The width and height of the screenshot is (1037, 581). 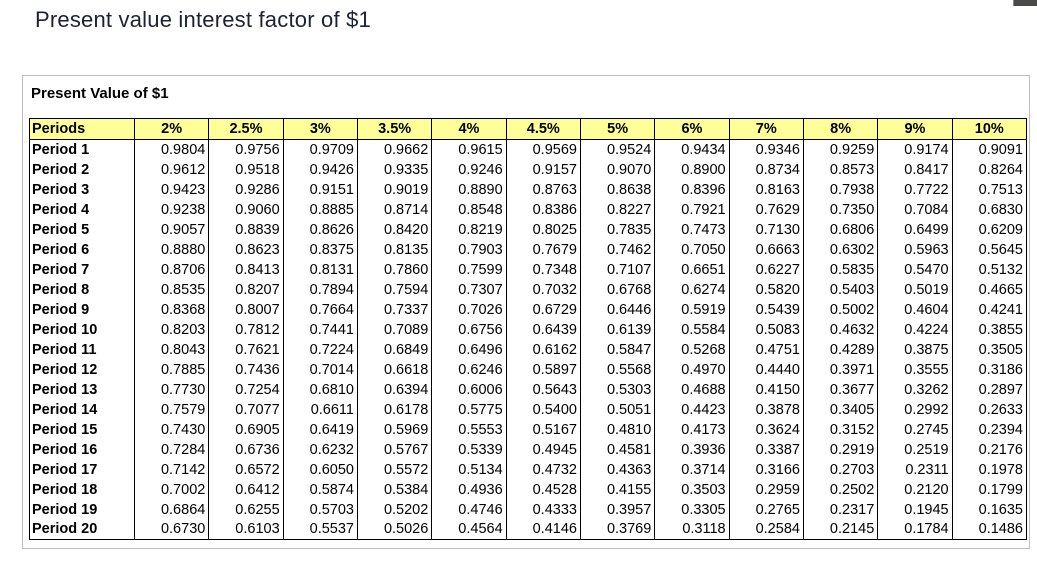 I want to click on pvif-value-cell: 0.5568, so click(x=617, y=369).